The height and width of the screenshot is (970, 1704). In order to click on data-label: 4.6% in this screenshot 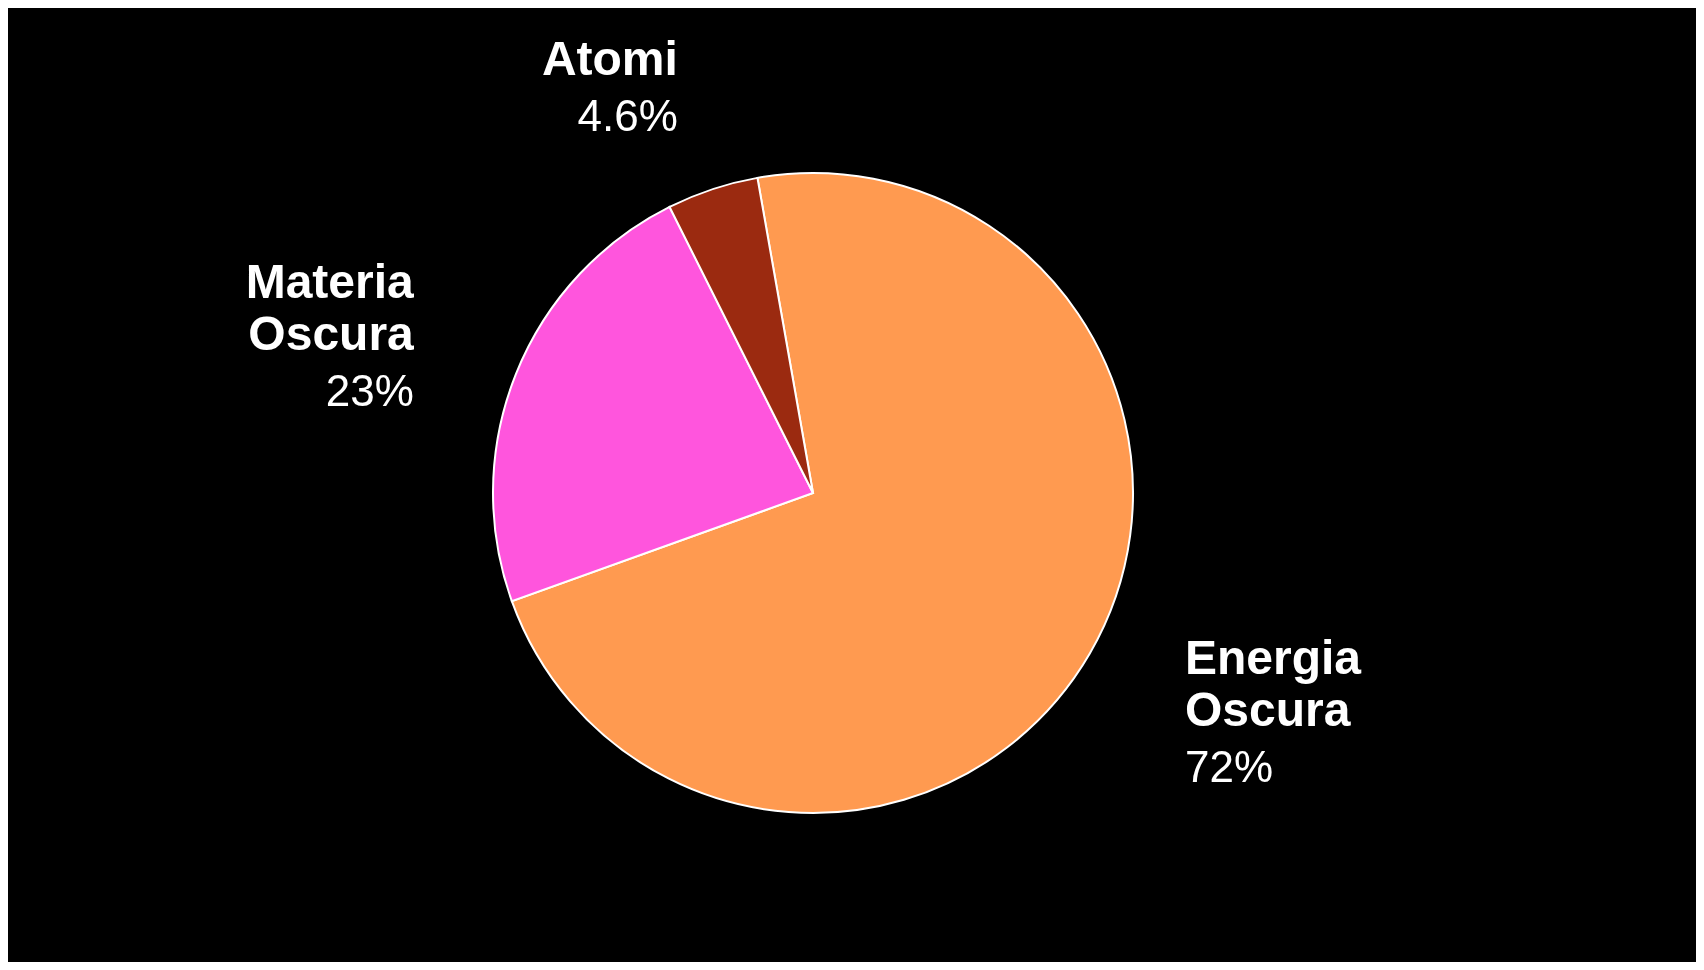, I will do `click(627, 115)`.